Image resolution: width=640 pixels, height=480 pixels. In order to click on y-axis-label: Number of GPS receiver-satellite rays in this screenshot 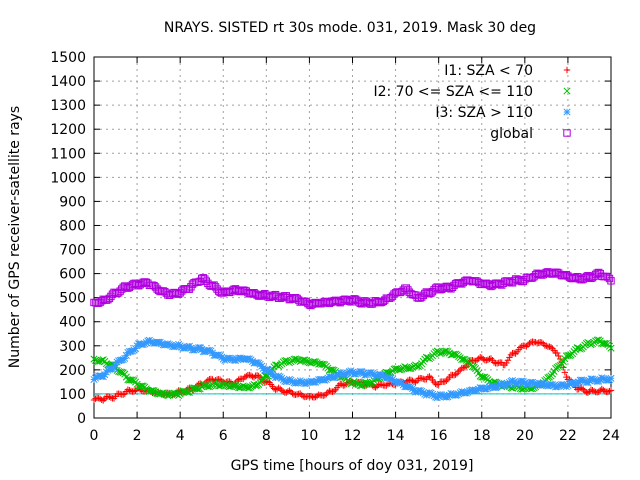, I will do `click(15, 237)`.